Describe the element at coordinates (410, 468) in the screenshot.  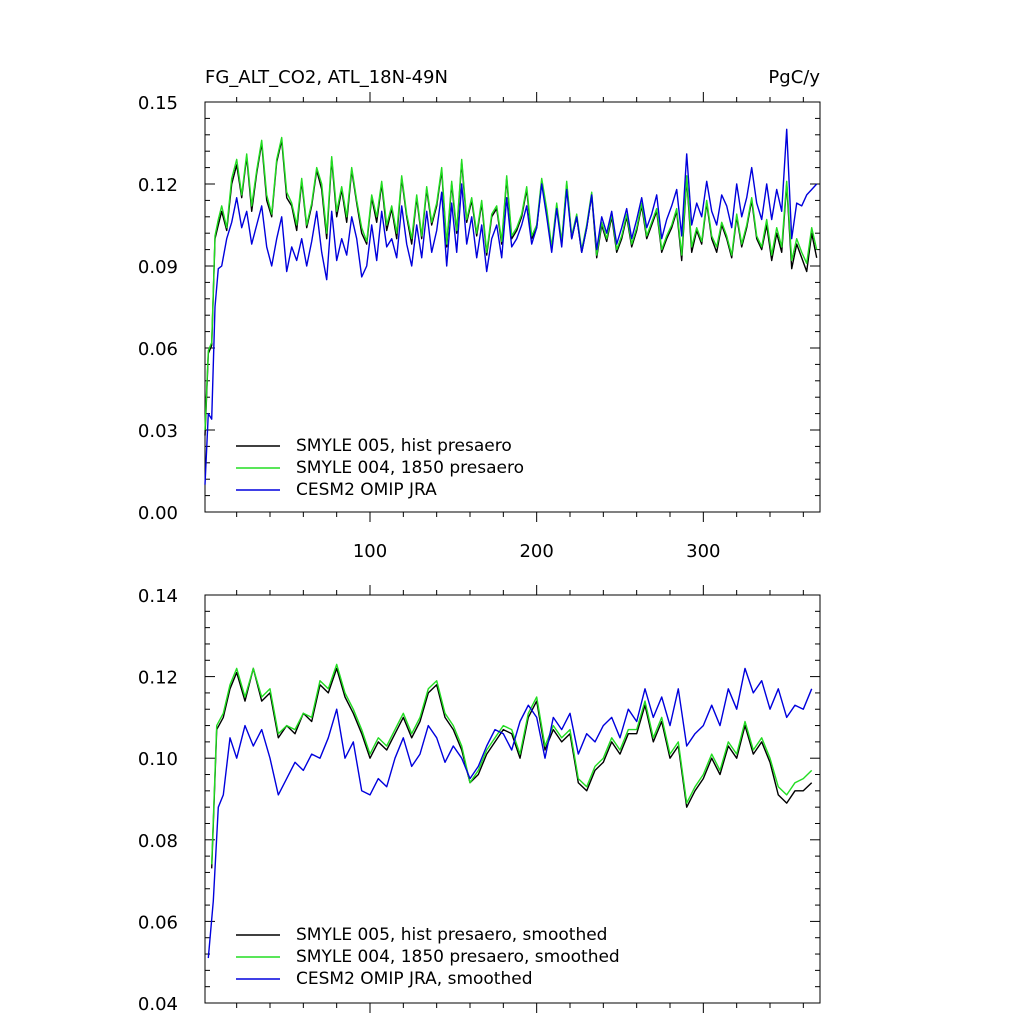
I see `legend-label: SMYLE 004, 1850 presaero` at that location.